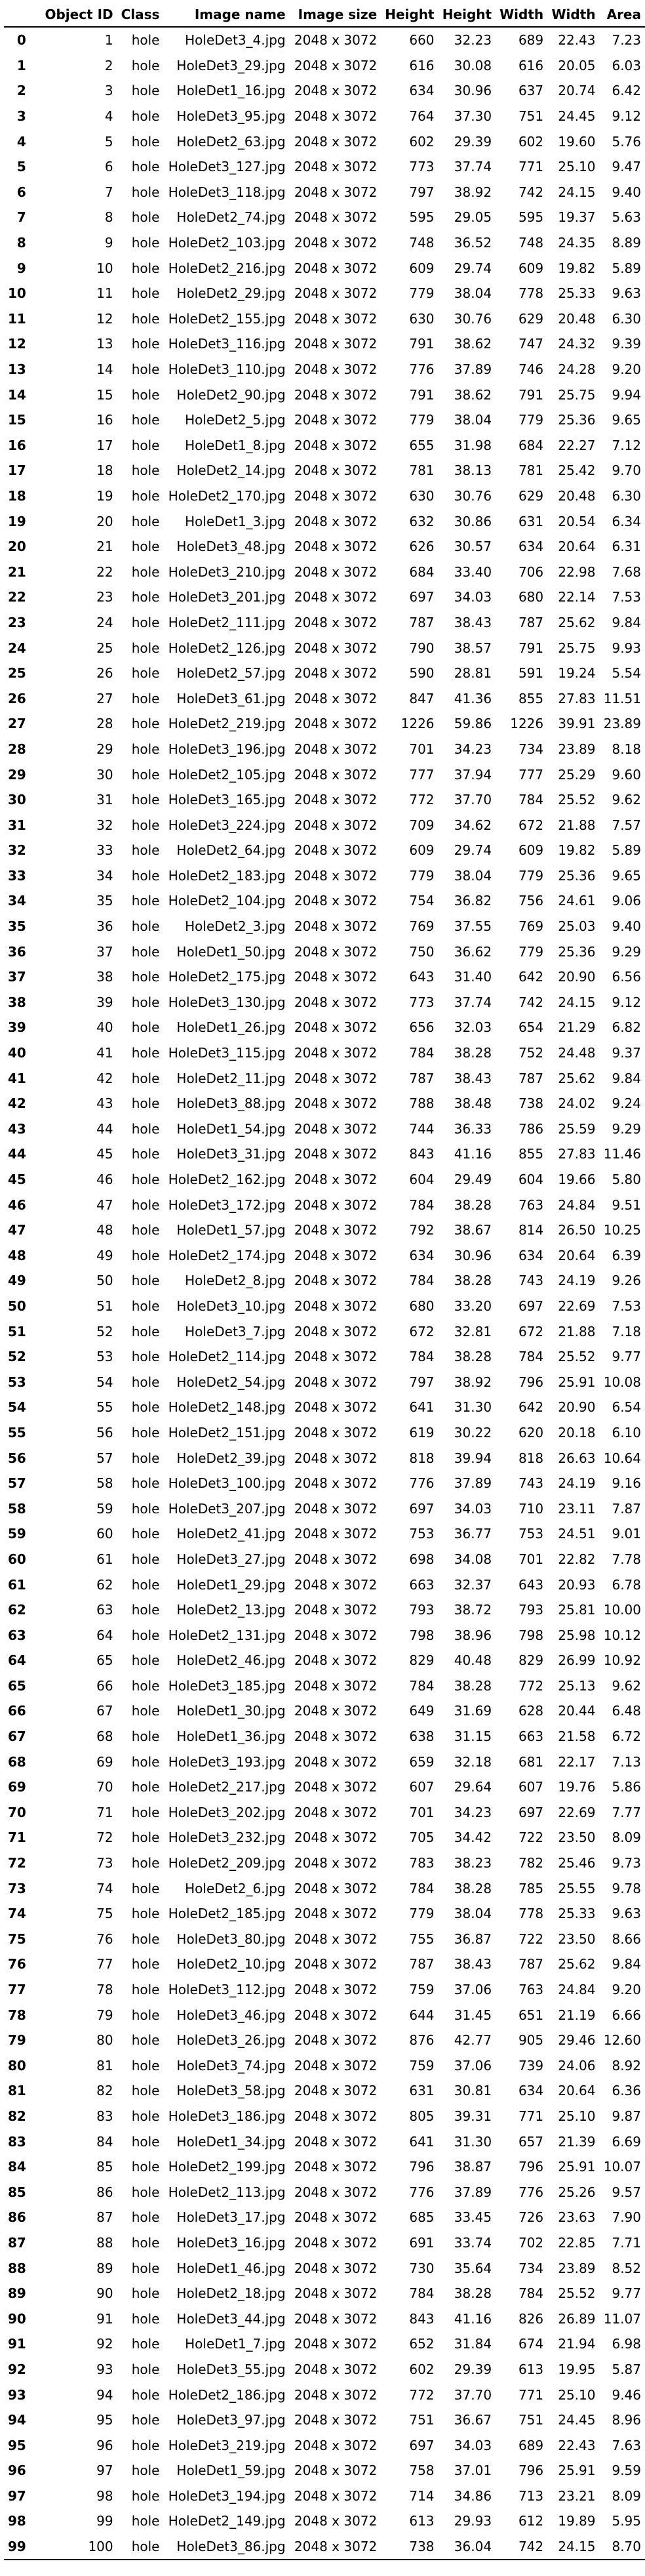 This screenshot has width=645, height=2576. Describe the element at coordinates (104, 1458) in the screenshot. I see `object-id-cell: 57` at that location.